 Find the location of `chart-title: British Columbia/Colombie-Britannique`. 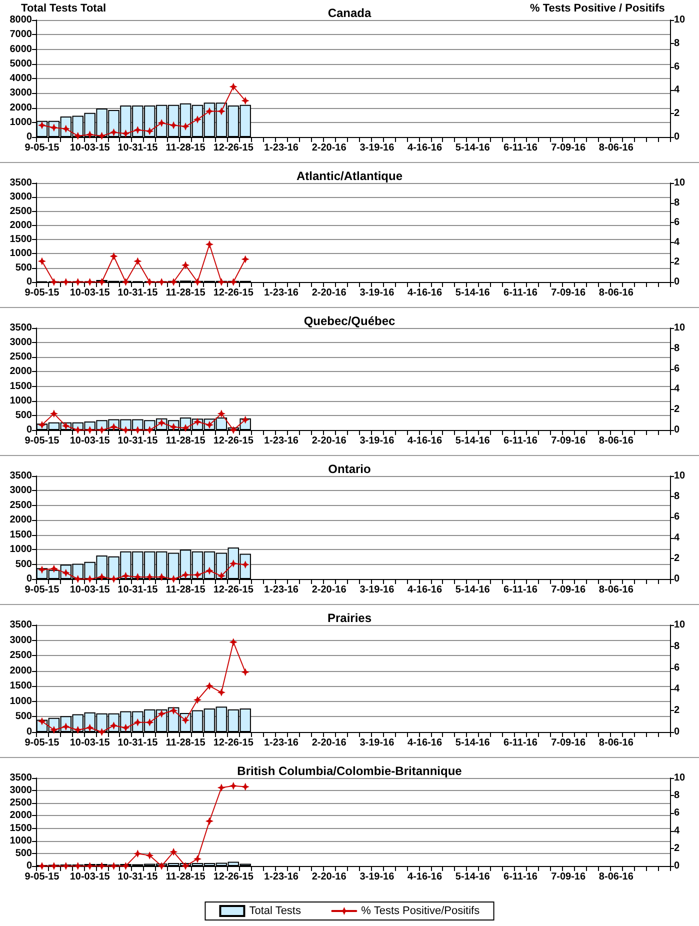

chart-title: British Columbia/Colombie-Britannique is located at coordinates (349, 771).